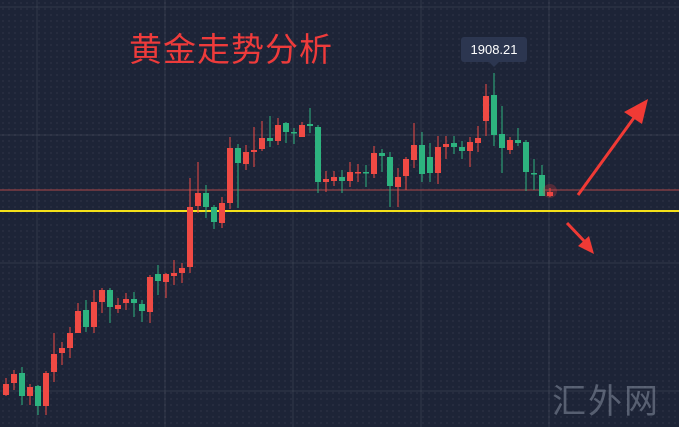  Describe the element at coordinates (494, 64) in the screenshot. I see `tooltip-pointer` at that location.